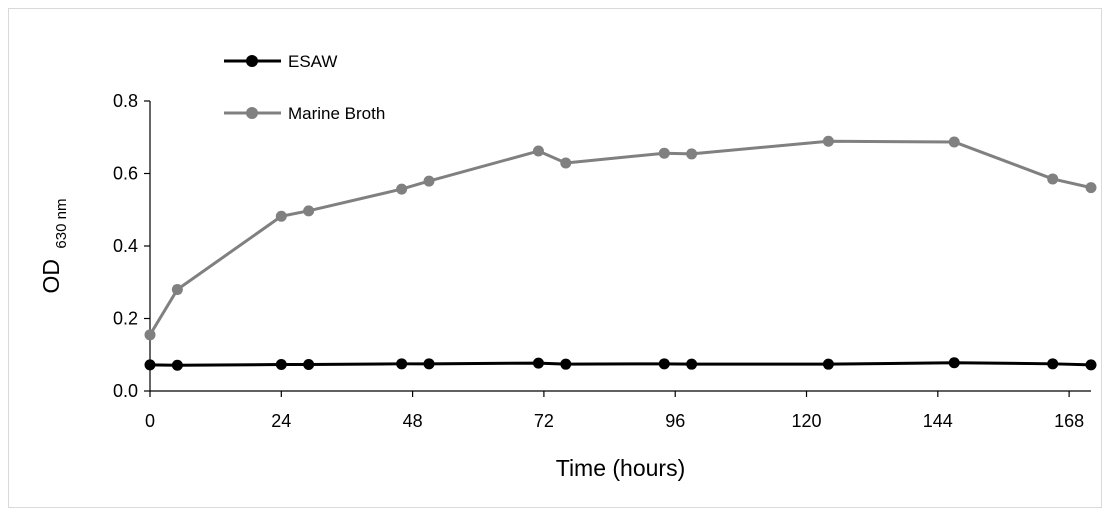  What do you see at coordinates (280, 61) in the screenshot?
I see `legend-item-esaw: ESAW` at bounding box center [280, 61].